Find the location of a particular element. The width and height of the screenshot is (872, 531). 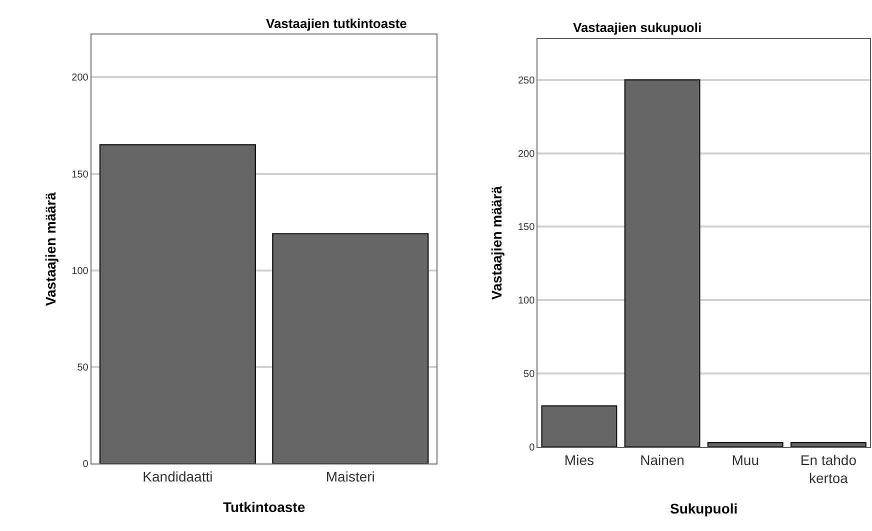

x-axis-title: Tutkintoaste is located at coordinates (264, 506).